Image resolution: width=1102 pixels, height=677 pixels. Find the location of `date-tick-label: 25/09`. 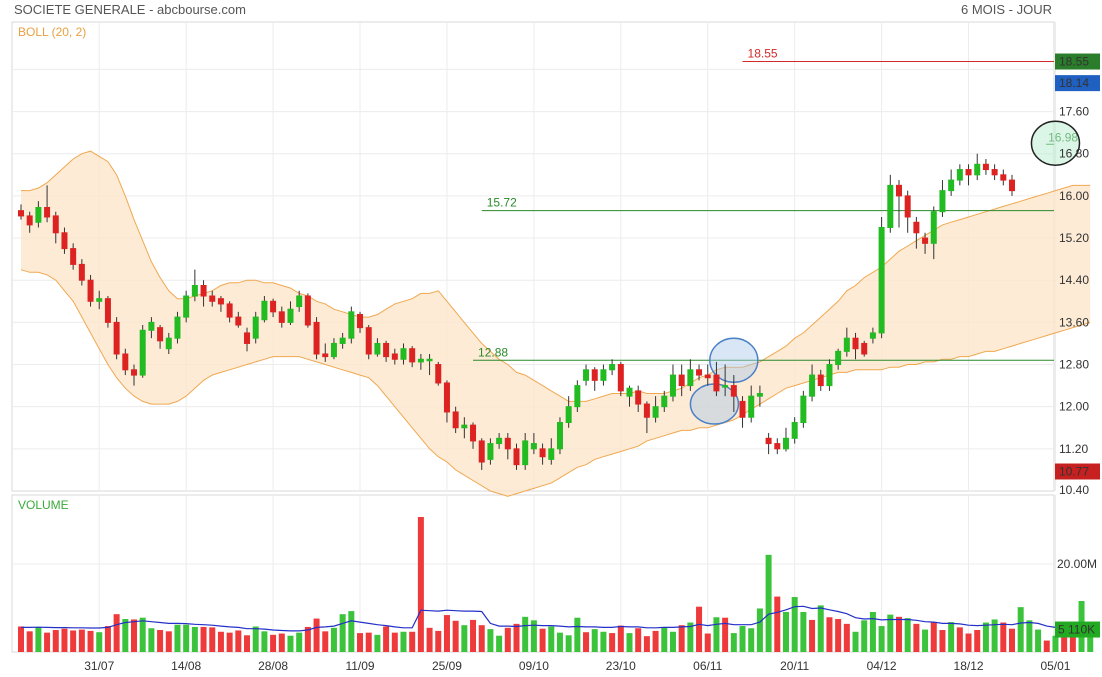

date-tick-label: 25/09 is located at coordinates (447, 666).